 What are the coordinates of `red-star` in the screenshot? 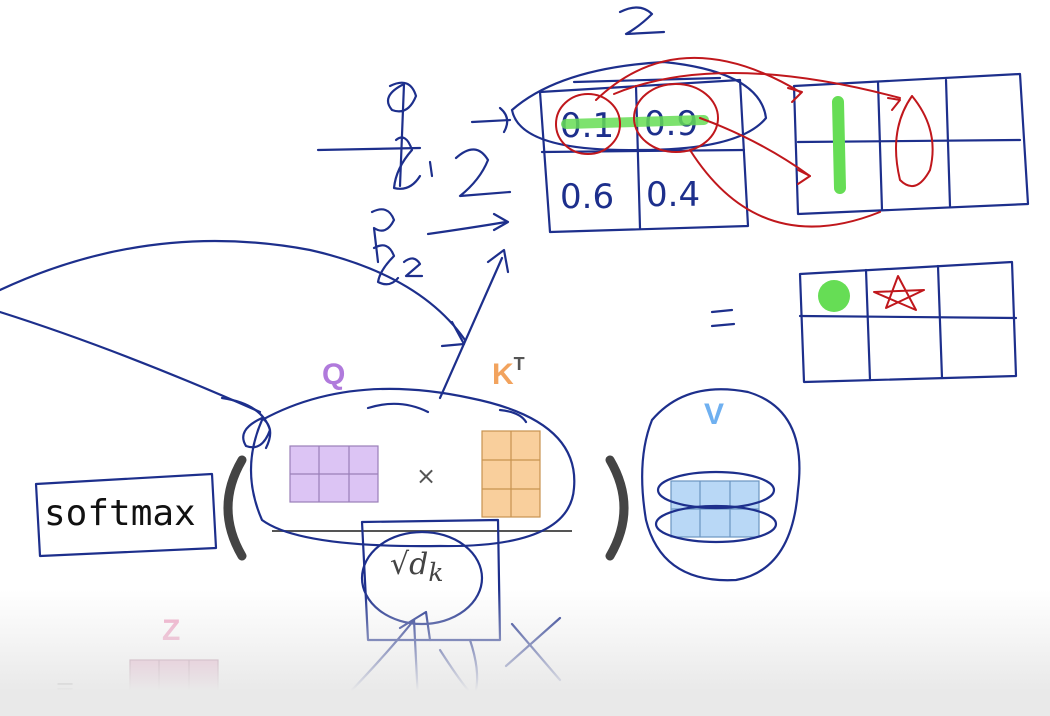 It's located at (899, 293).